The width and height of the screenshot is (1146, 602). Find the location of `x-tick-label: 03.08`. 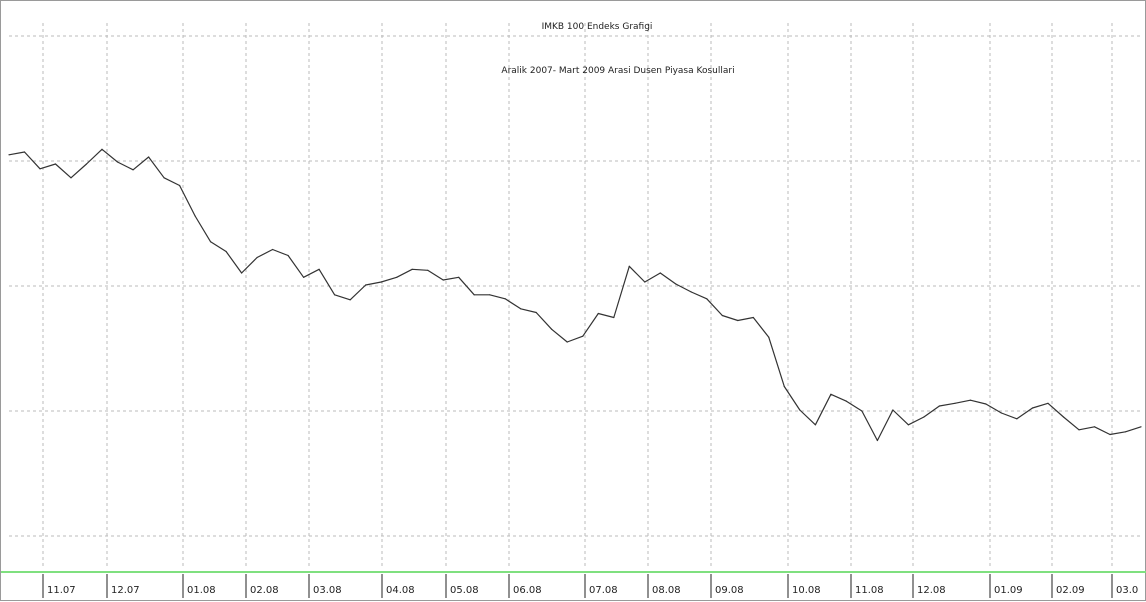

x-tick-label: 03.08 is located at coordinates (327, 590).